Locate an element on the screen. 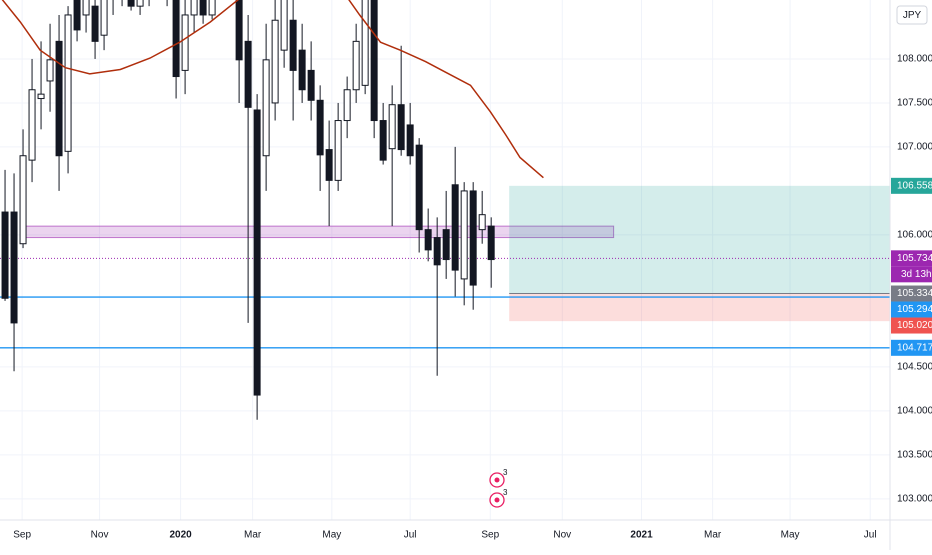  currency-label: JPY is located at coordinates (912, 15).